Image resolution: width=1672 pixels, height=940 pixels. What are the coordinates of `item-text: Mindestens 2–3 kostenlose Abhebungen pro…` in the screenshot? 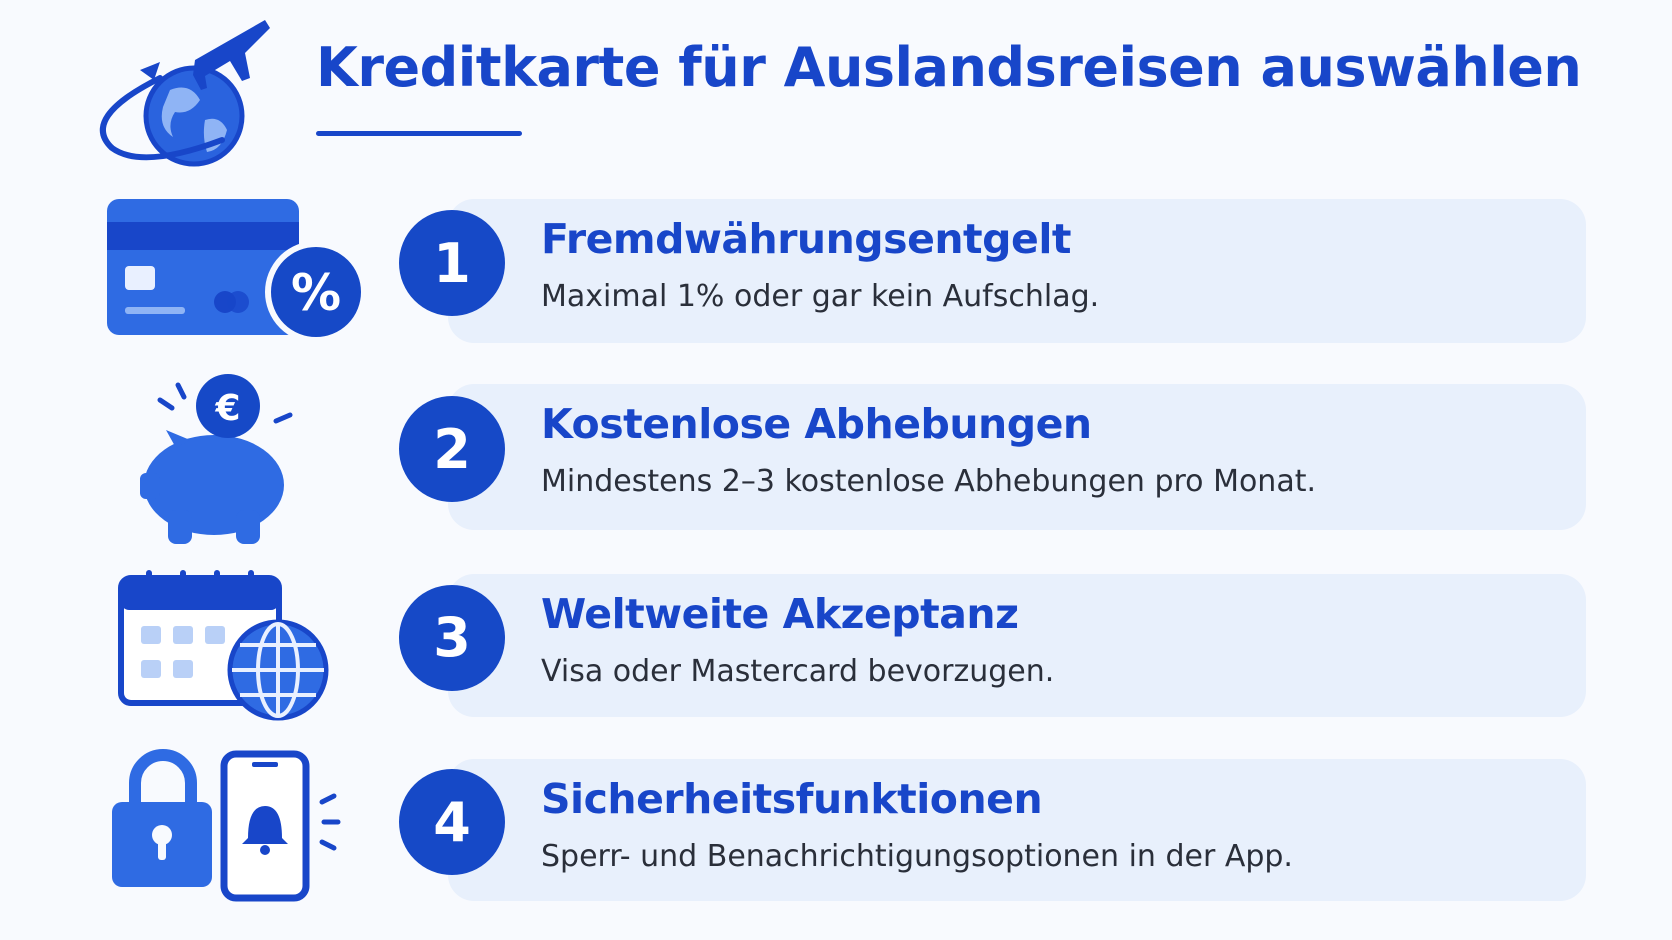 It's located at (929, 481).